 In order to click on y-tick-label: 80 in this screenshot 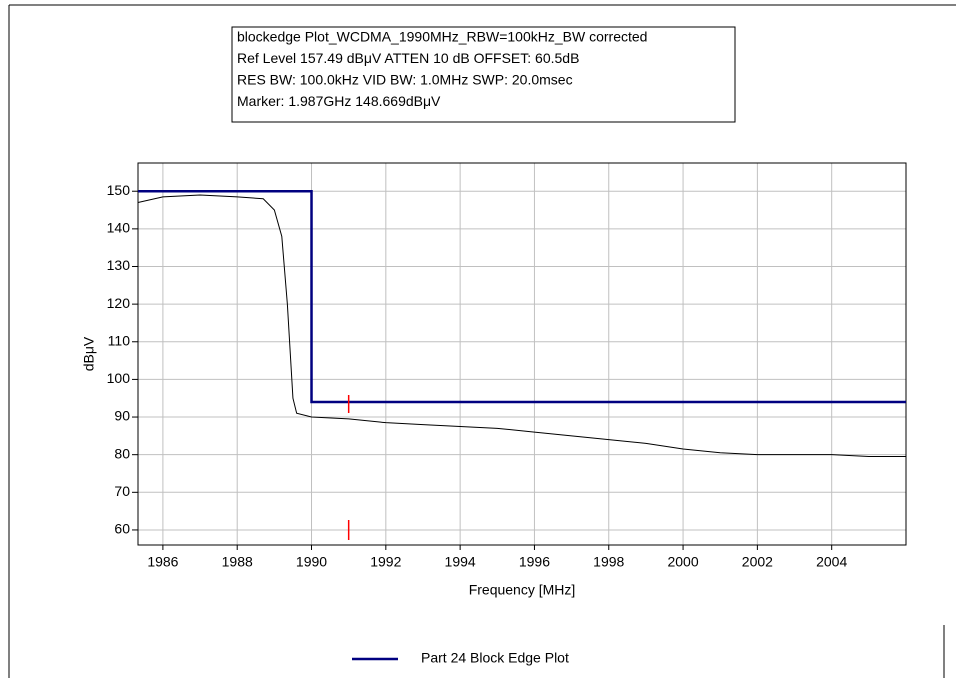, I will do `click(122, 453)`.